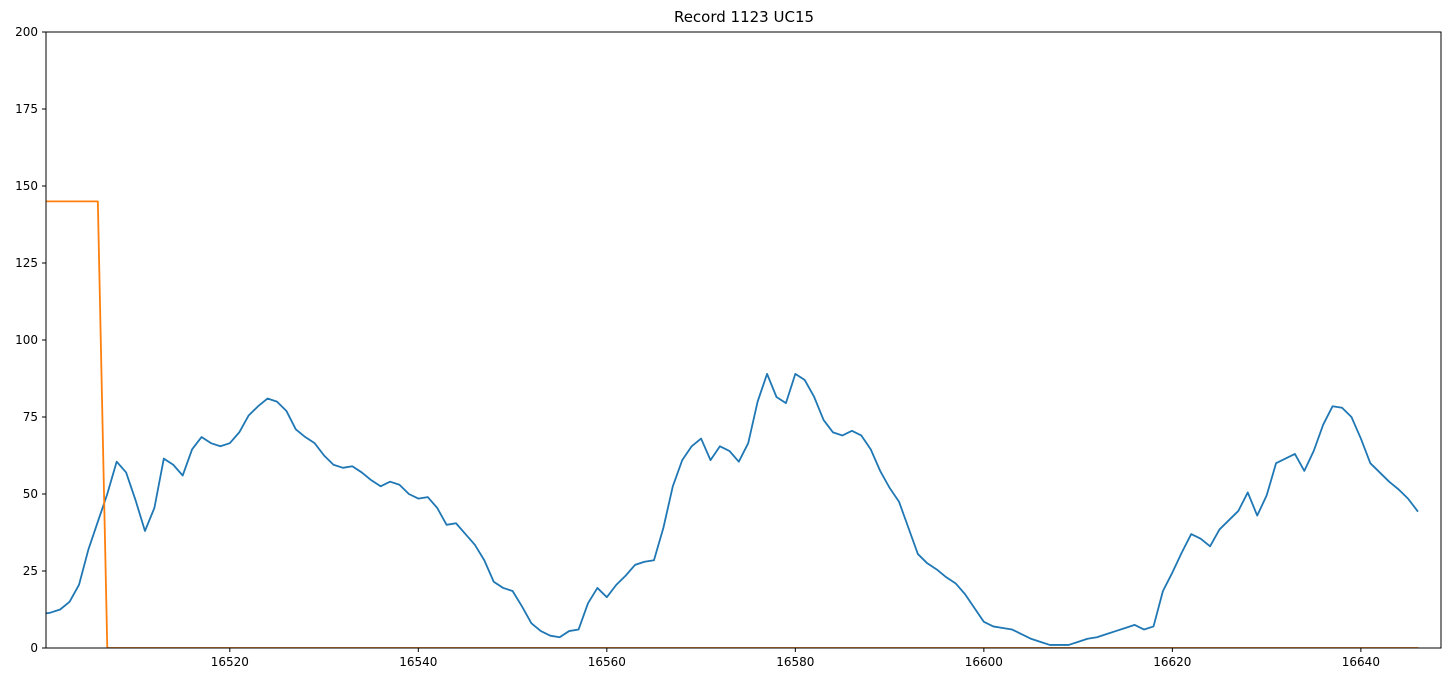 This screenshot has width=1451, height=682. What do you see at coordinates (1172, 662) in the screenshot?
I see `x-tick-label: 16620` at bounding box center [1172, 662].